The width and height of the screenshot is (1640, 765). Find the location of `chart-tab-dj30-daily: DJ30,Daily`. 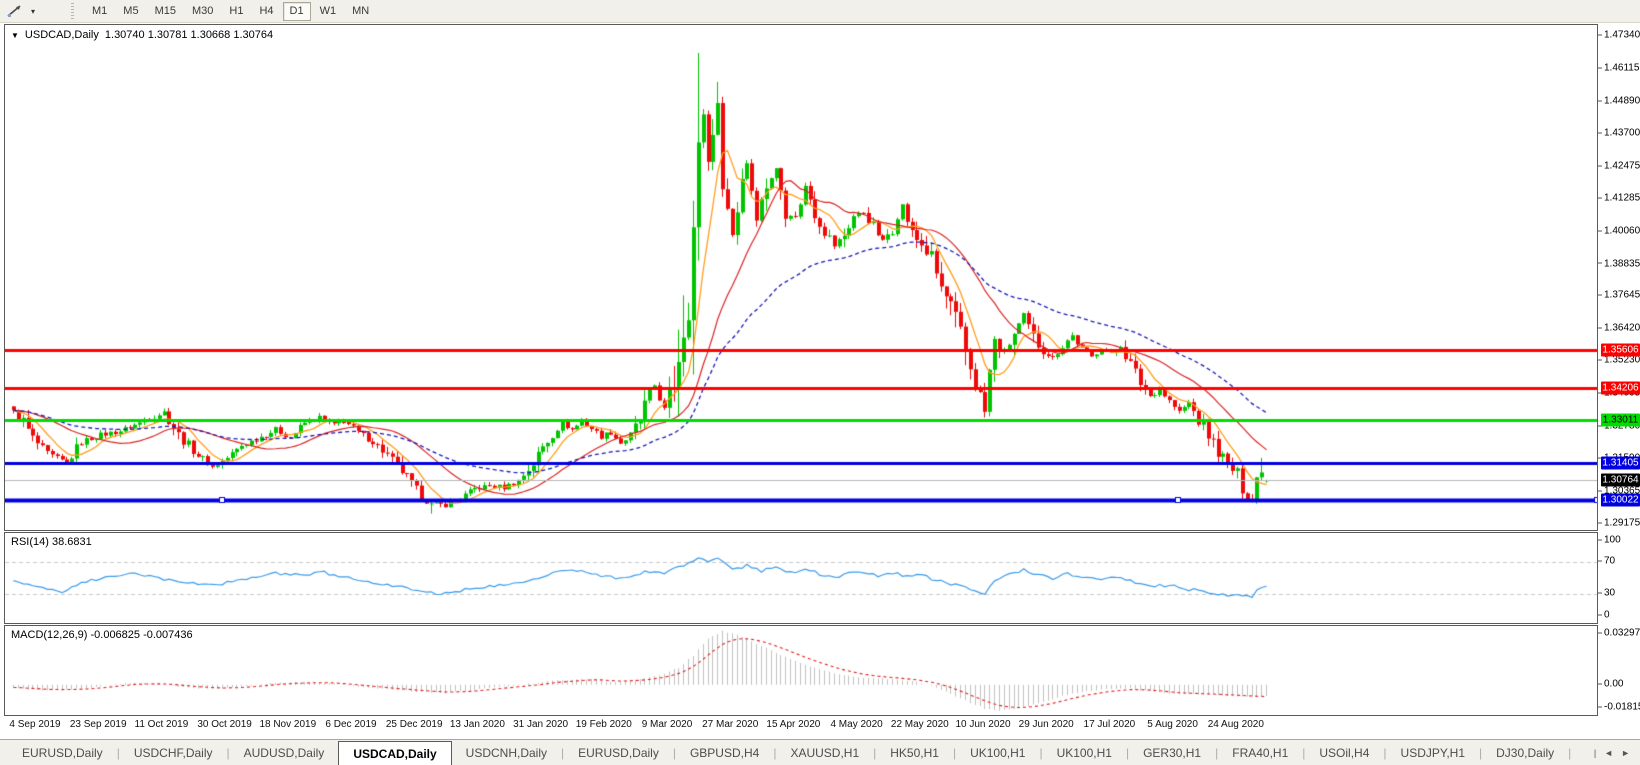

chart-tab-dj30-daily: DJ30,Daily is located at coordinates (1525, 752).